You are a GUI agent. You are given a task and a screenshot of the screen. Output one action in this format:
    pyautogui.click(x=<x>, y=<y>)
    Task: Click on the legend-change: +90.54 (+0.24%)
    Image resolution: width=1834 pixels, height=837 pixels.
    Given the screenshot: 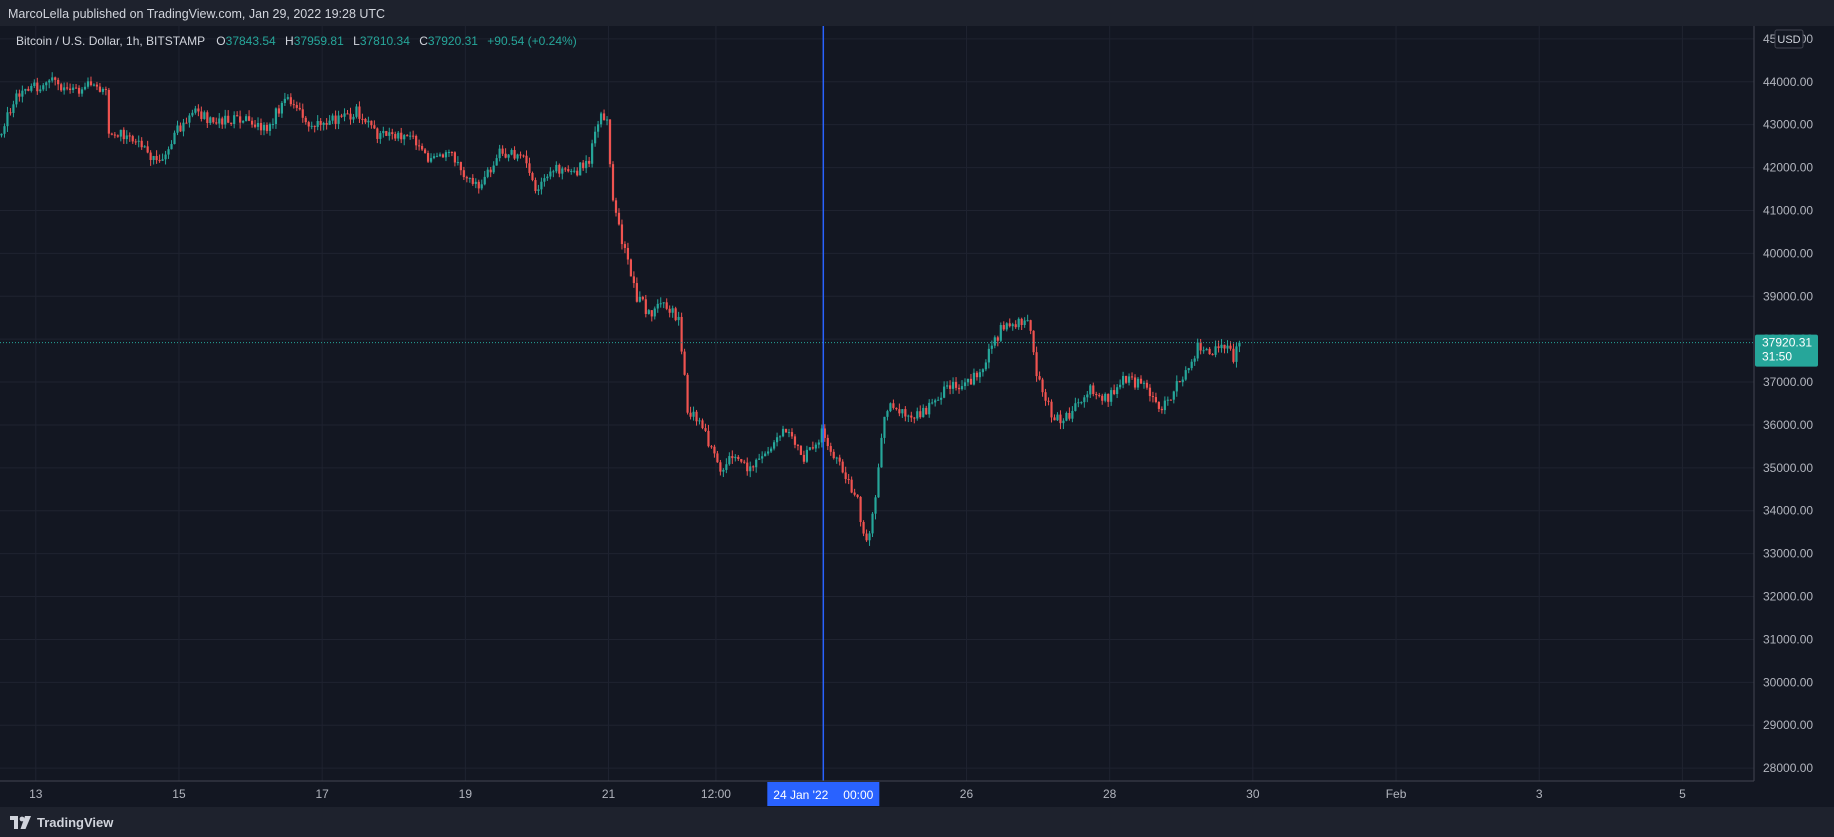 What is the action you would take?
    pyautogui.click(x=531, y=41)
    